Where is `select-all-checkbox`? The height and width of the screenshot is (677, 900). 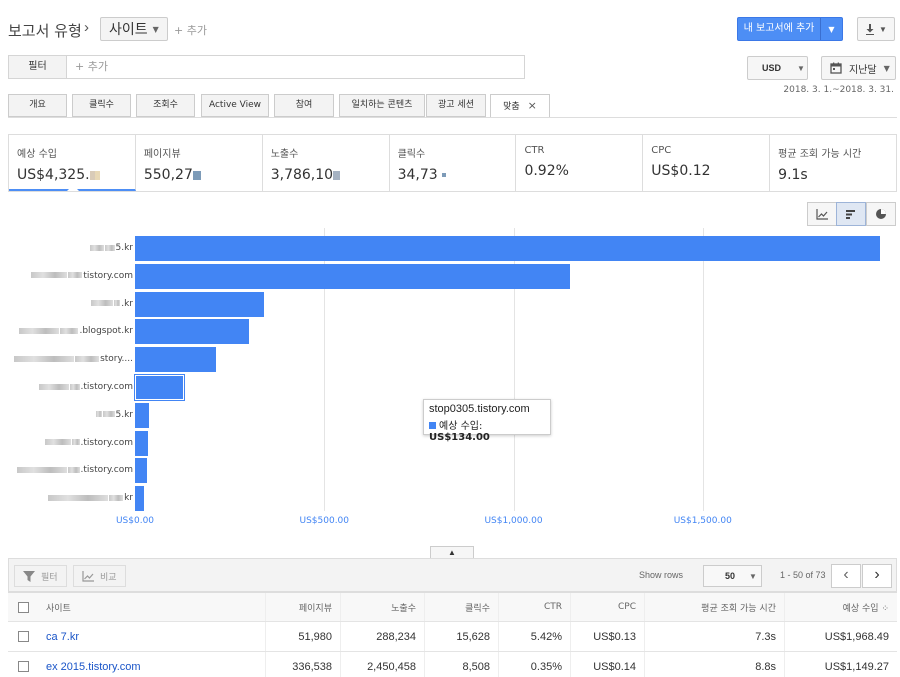
select-all-checkbox is located at coordinates (23, 607).